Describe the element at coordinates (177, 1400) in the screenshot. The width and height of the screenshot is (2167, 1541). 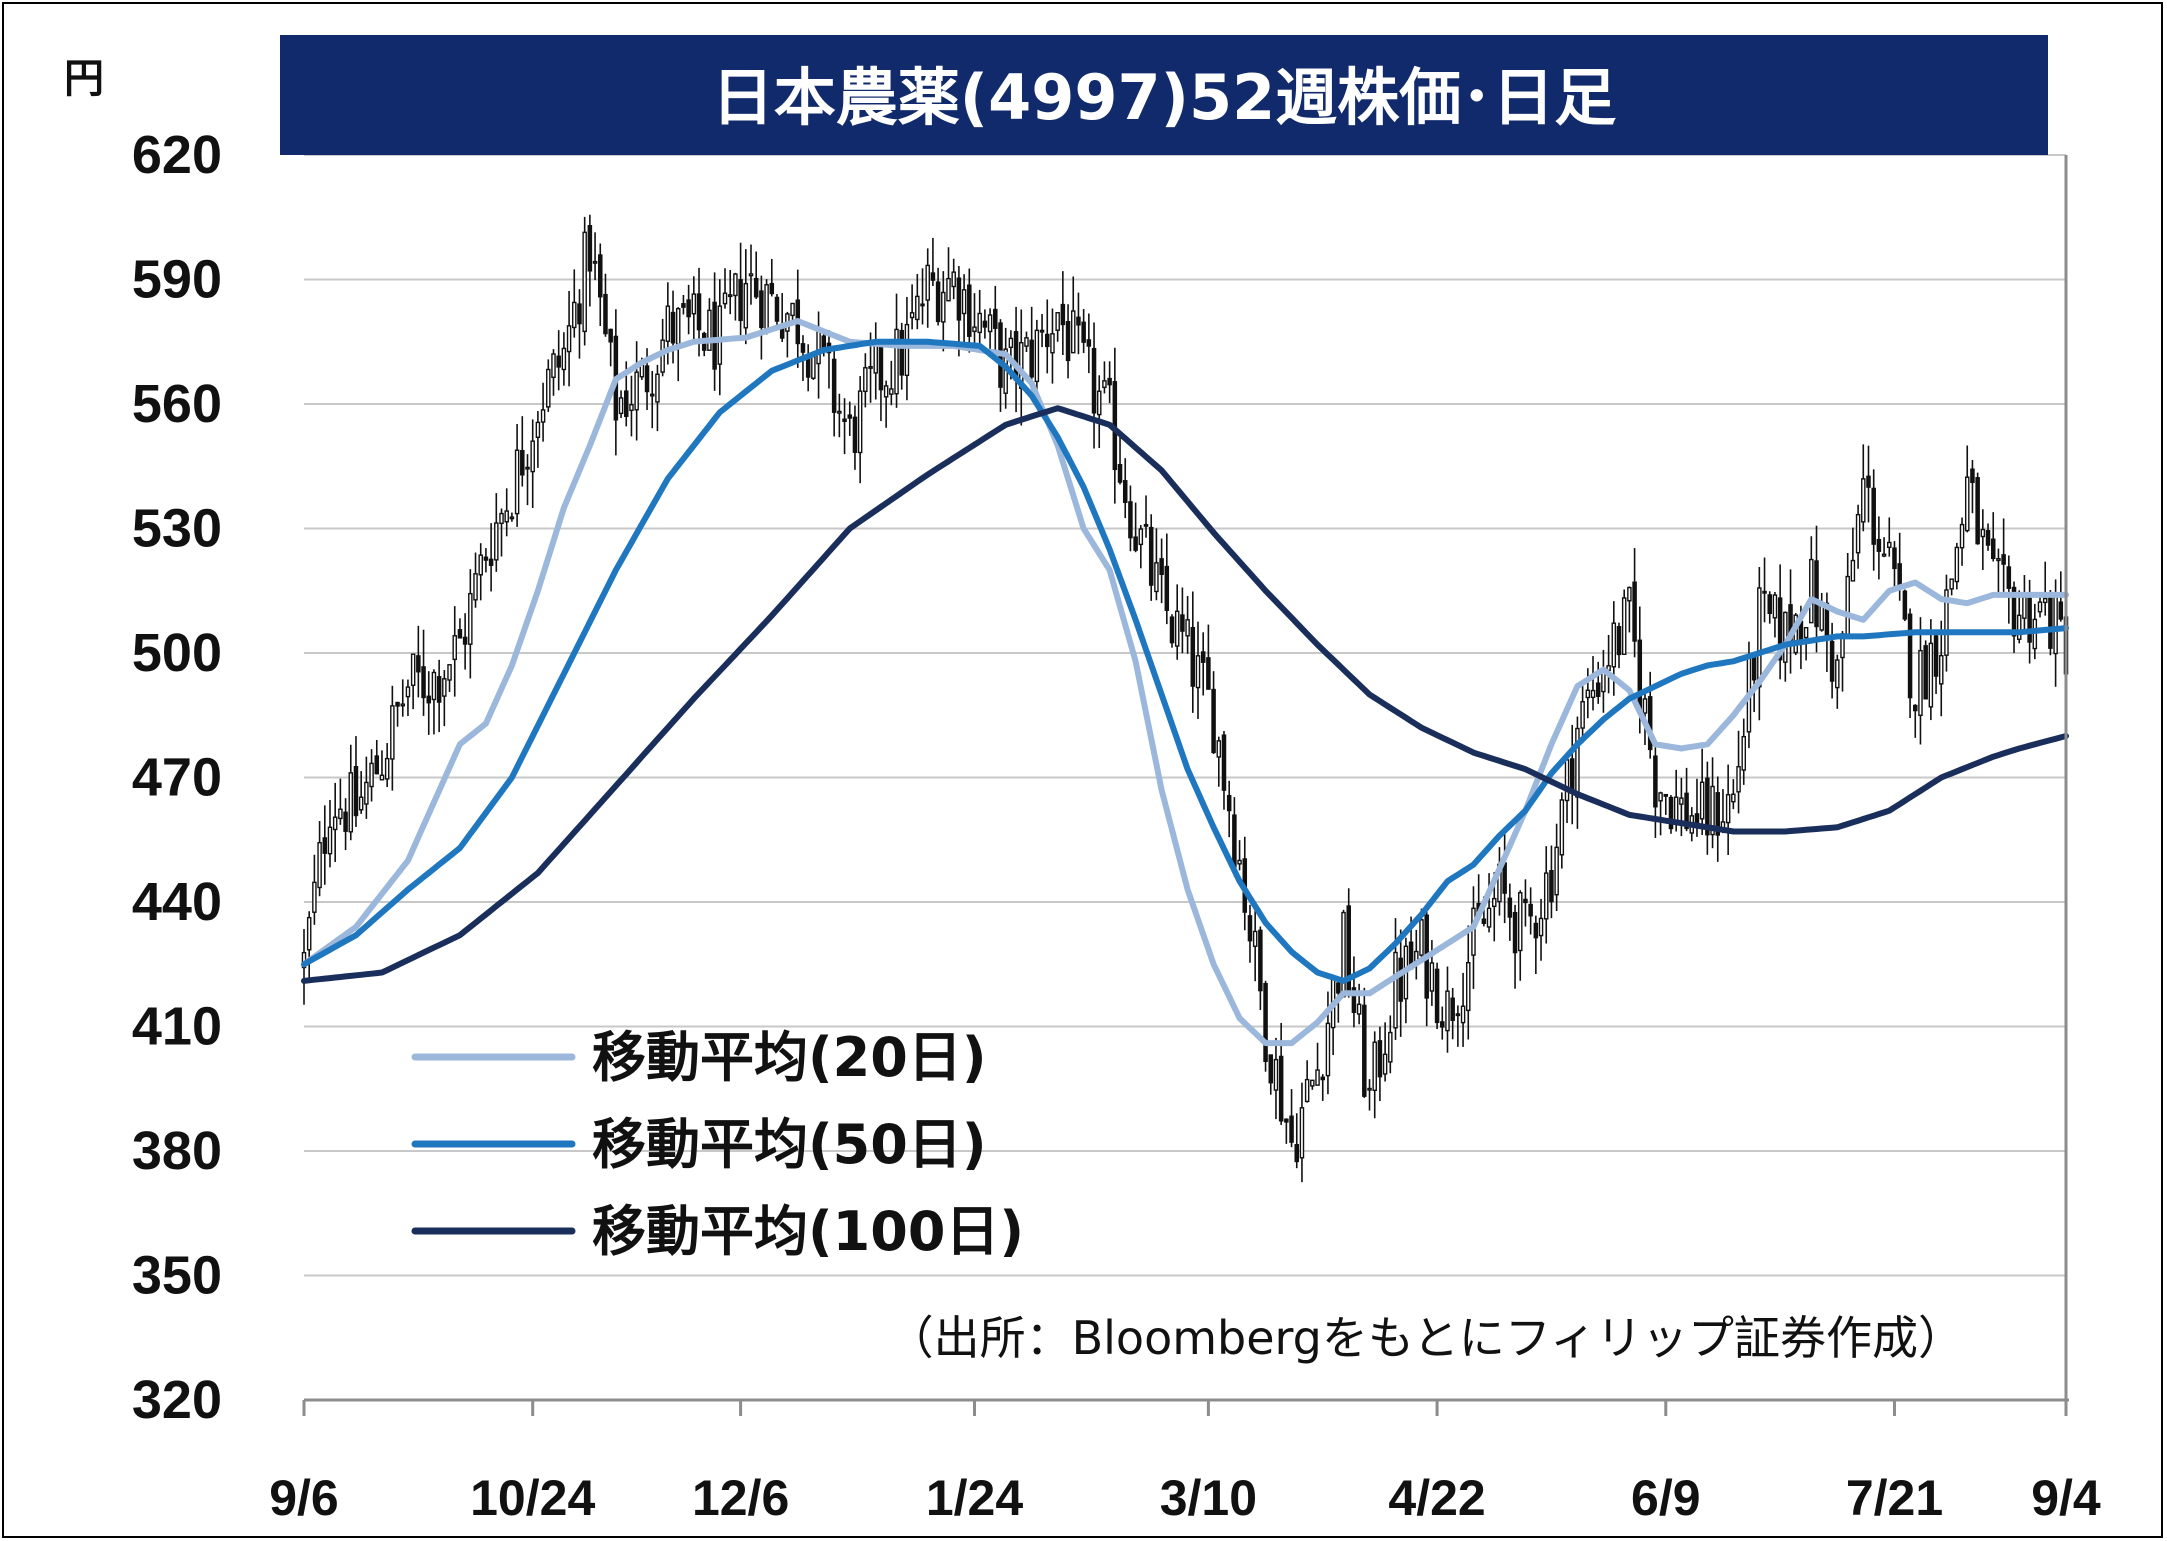
I see `y-tick-label: 320` at that location.